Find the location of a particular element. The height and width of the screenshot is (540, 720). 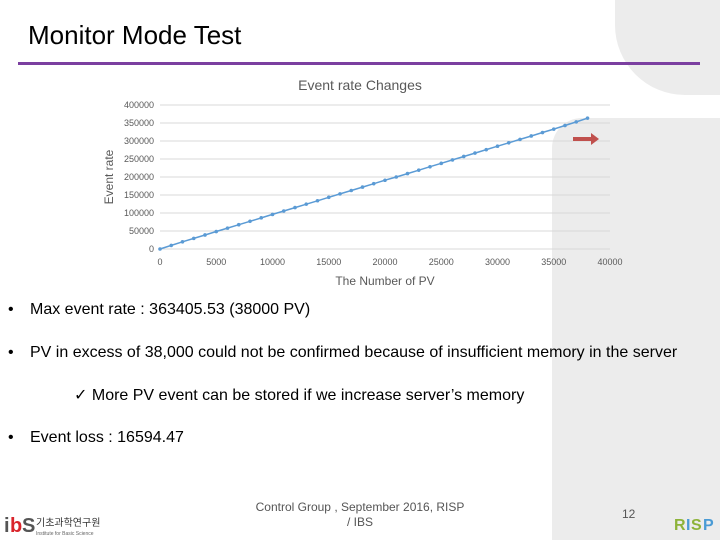

x-tick-labels: 0 5000 10000 15000 20000 25000 30000 35000 40000 is located at coordinates (389, 262).